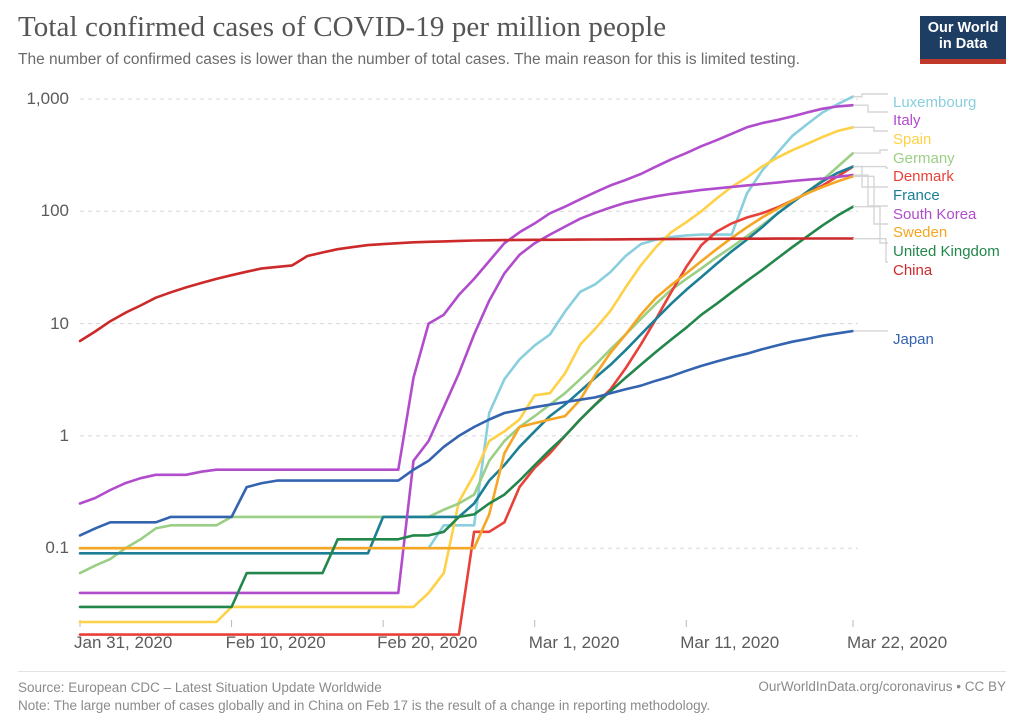  What do you see at coordinates (427, 642) in the screenshot?
I see `x-axis-tick-label: Feb 20, 2020` at bounding box center [427, 642].